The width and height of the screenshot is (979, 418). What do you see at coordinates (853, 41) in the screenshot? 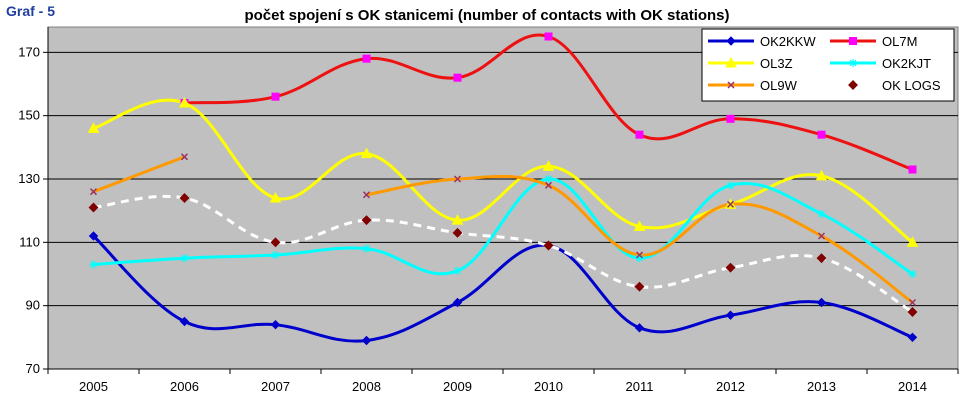
I see `legend-marker-ol7m` at bounding box center [853, 41].